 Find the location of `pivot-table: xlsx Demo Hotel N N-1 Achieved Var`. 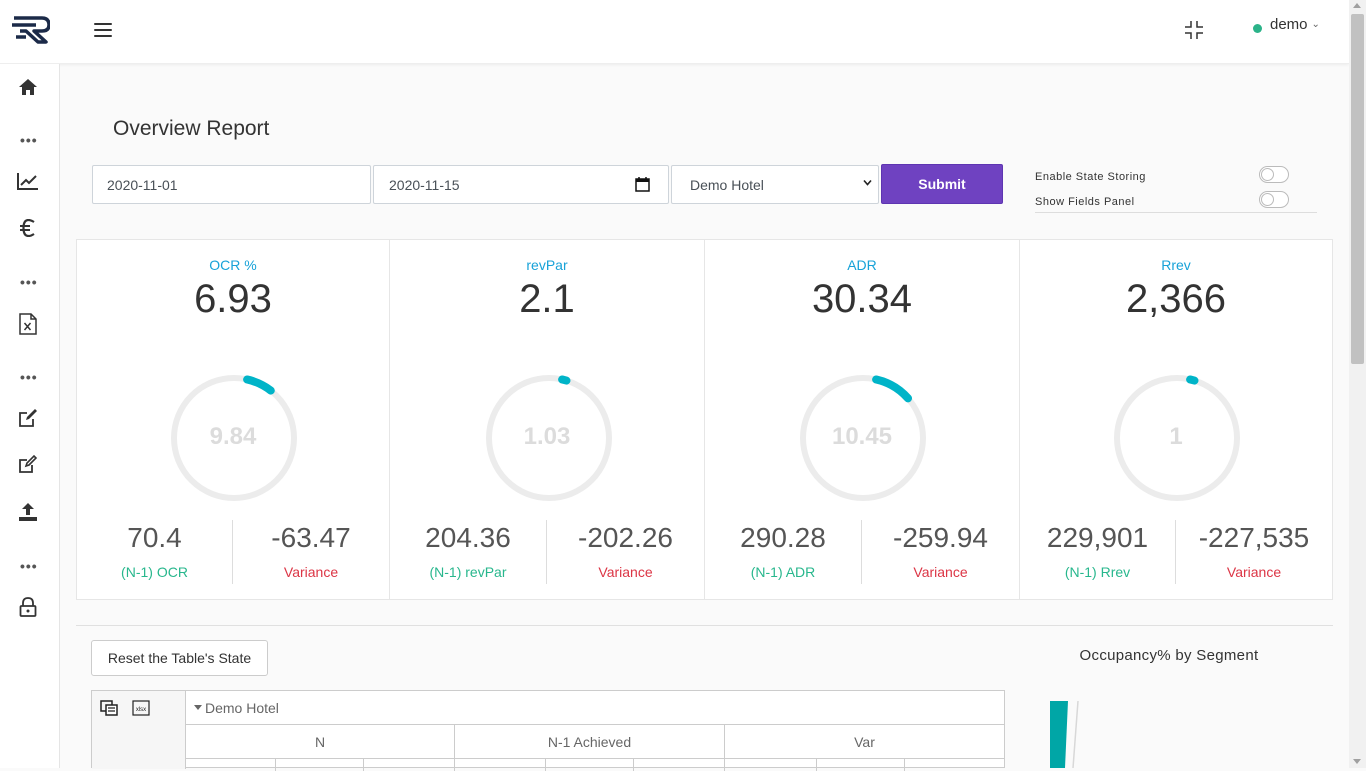

pivot-table: xlsx Demo Hotel N N-1 Achieved Var is located at coordinates (548, 730).